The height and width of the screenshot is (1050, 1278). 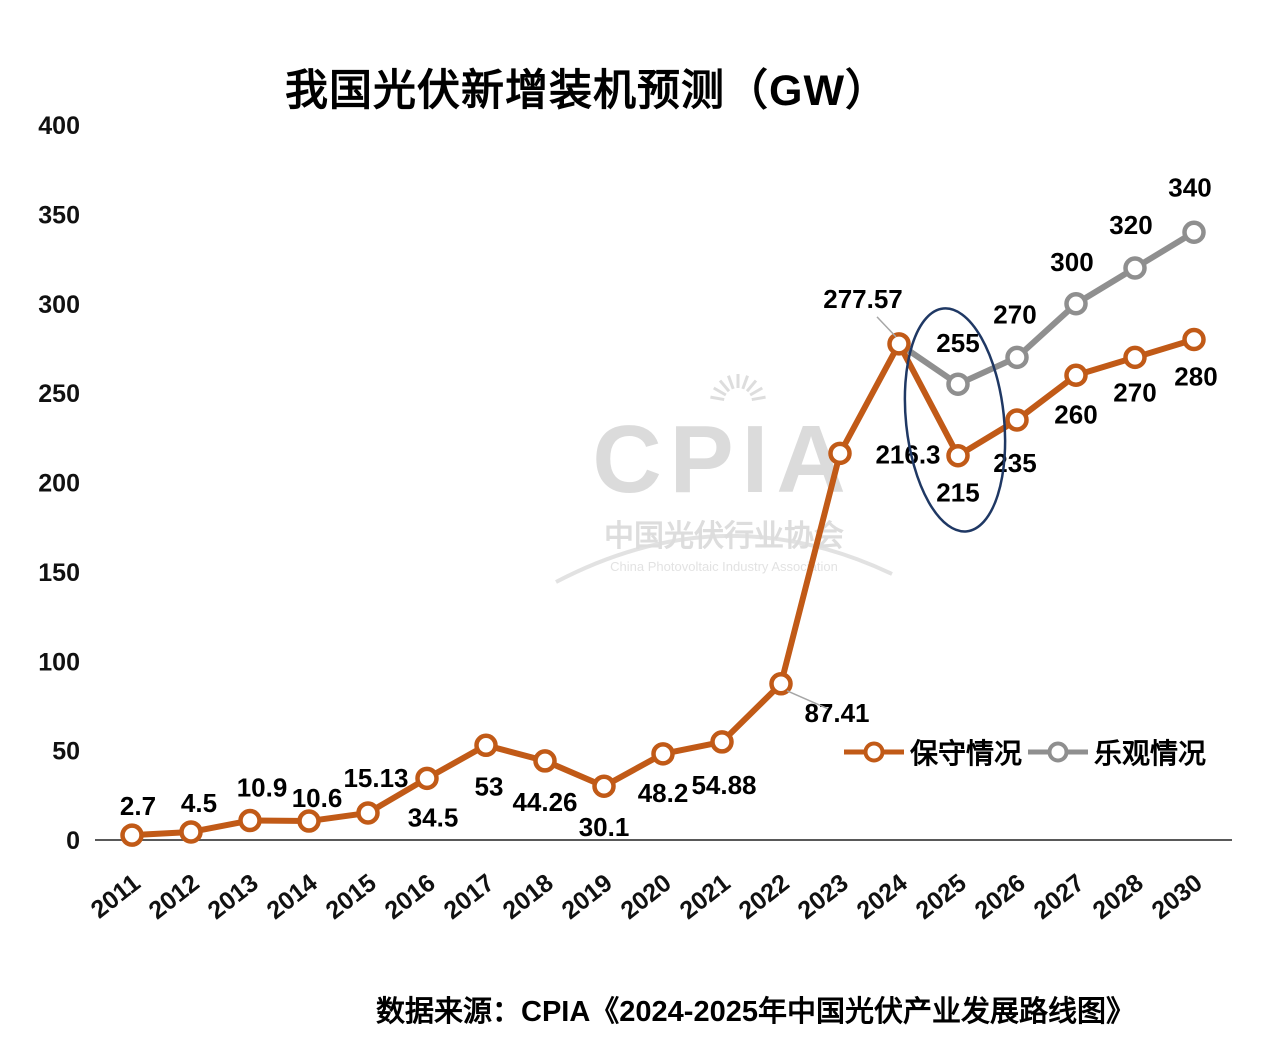 What do you see at coordinates (724, 536) in the screenshot?
I see `watermark-cn-text: 中国光伏行业协会` at bounding box center [724, 536].